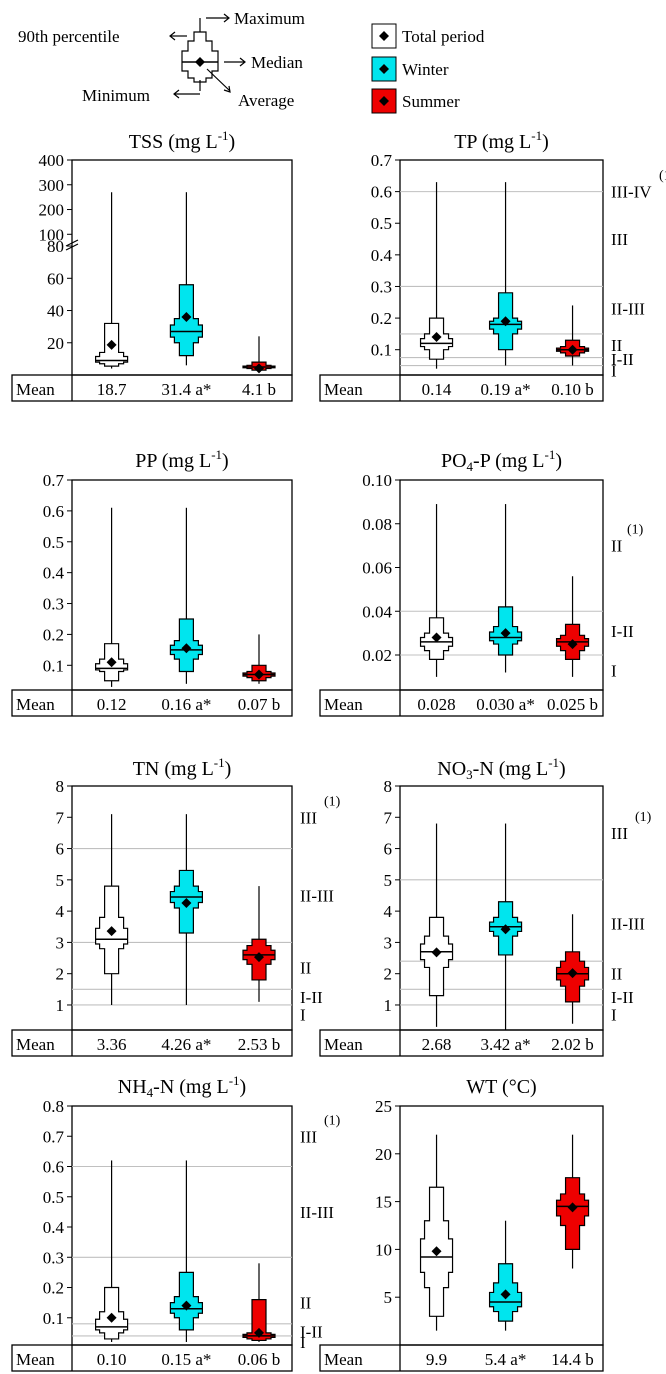 The height and width of the screenshot is (1374, 666). I want to click on title-text: WT (°C), so click(501, 1087).